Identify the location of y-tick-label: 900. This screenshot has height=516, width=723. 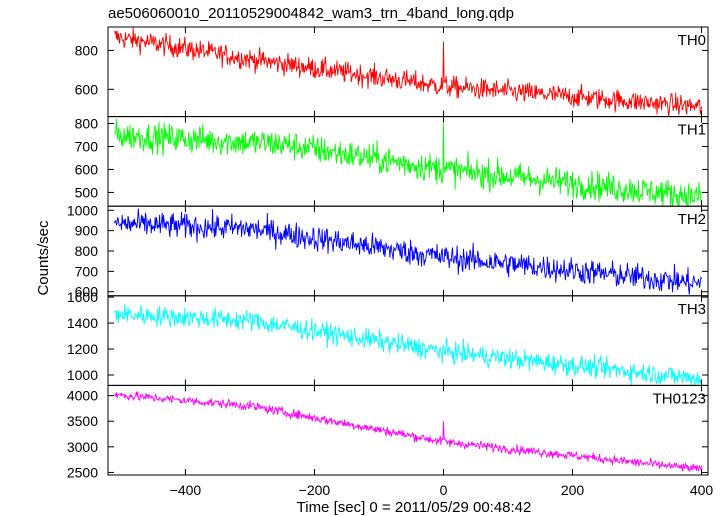
(87, 231).